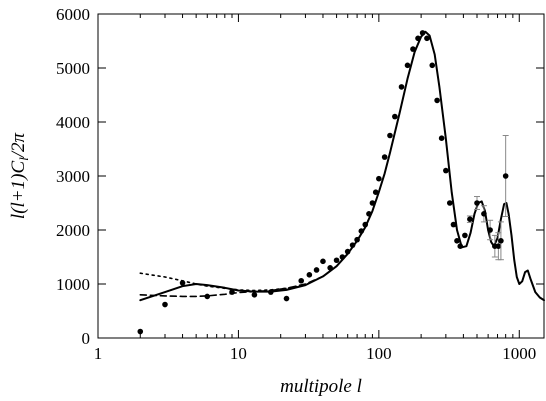  I want to click on y-axis-title: l(l+1)Cl/2π, so click(19, 175).